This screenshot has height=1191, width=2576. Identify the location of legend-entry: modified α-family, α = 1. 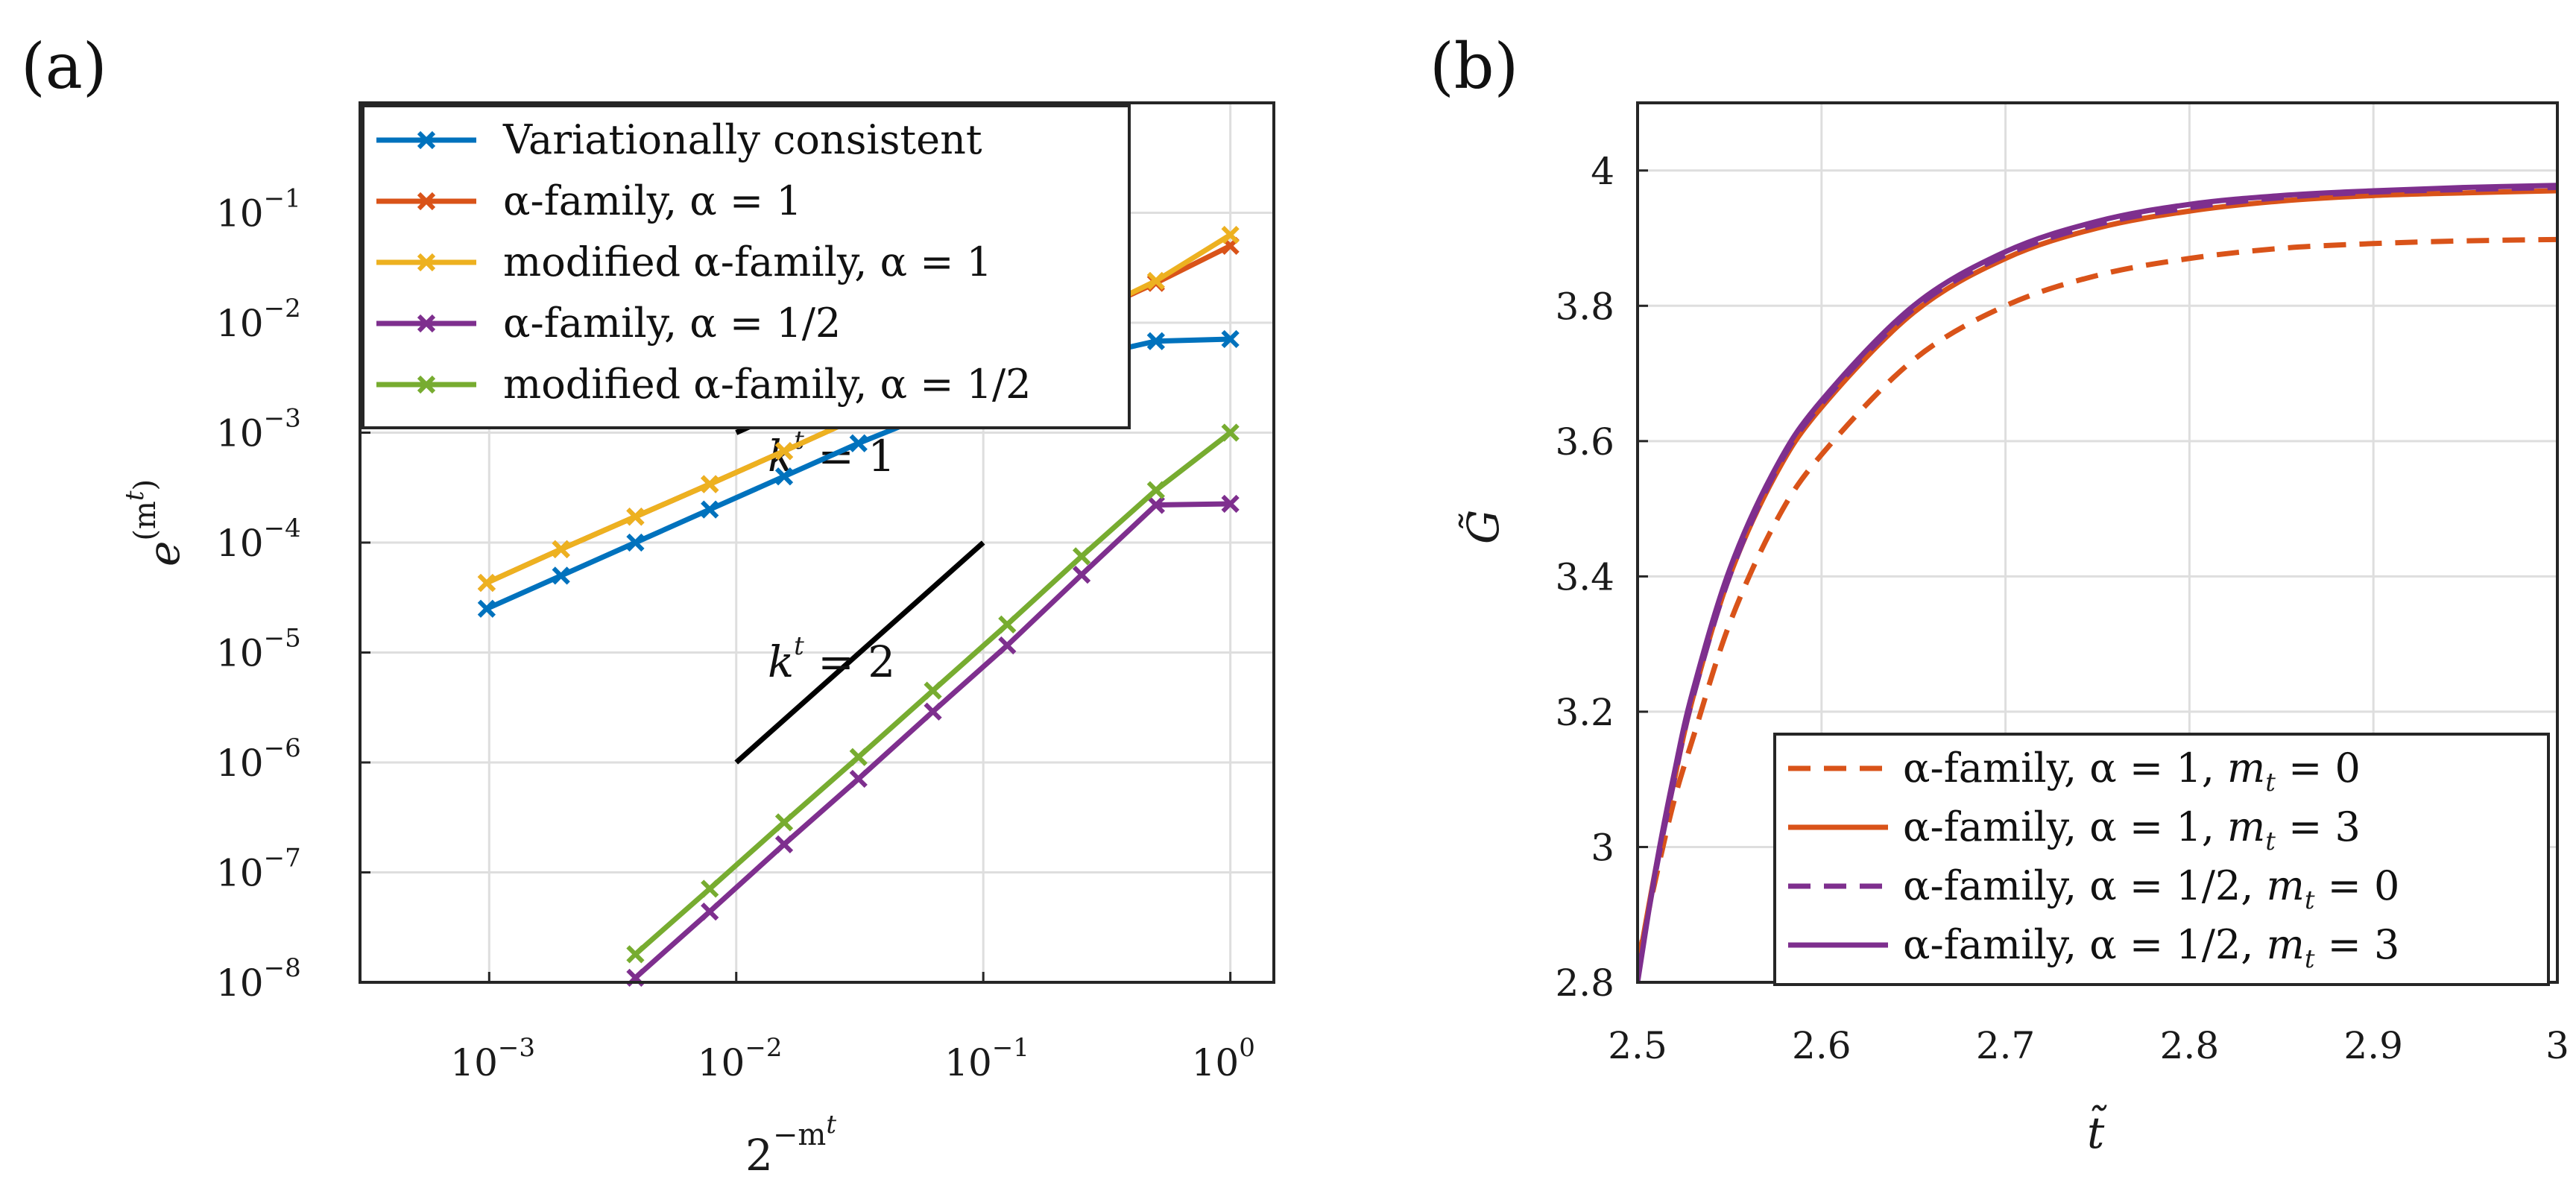
(747, 261).